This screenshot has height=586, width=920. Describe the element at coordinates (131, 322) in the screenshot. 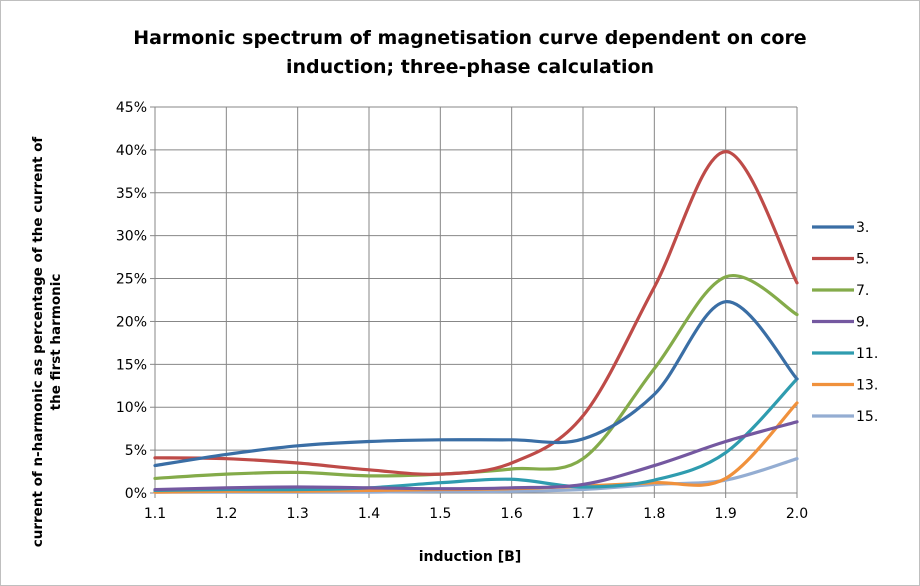

I see `y-tick-label: 20%` at that location.